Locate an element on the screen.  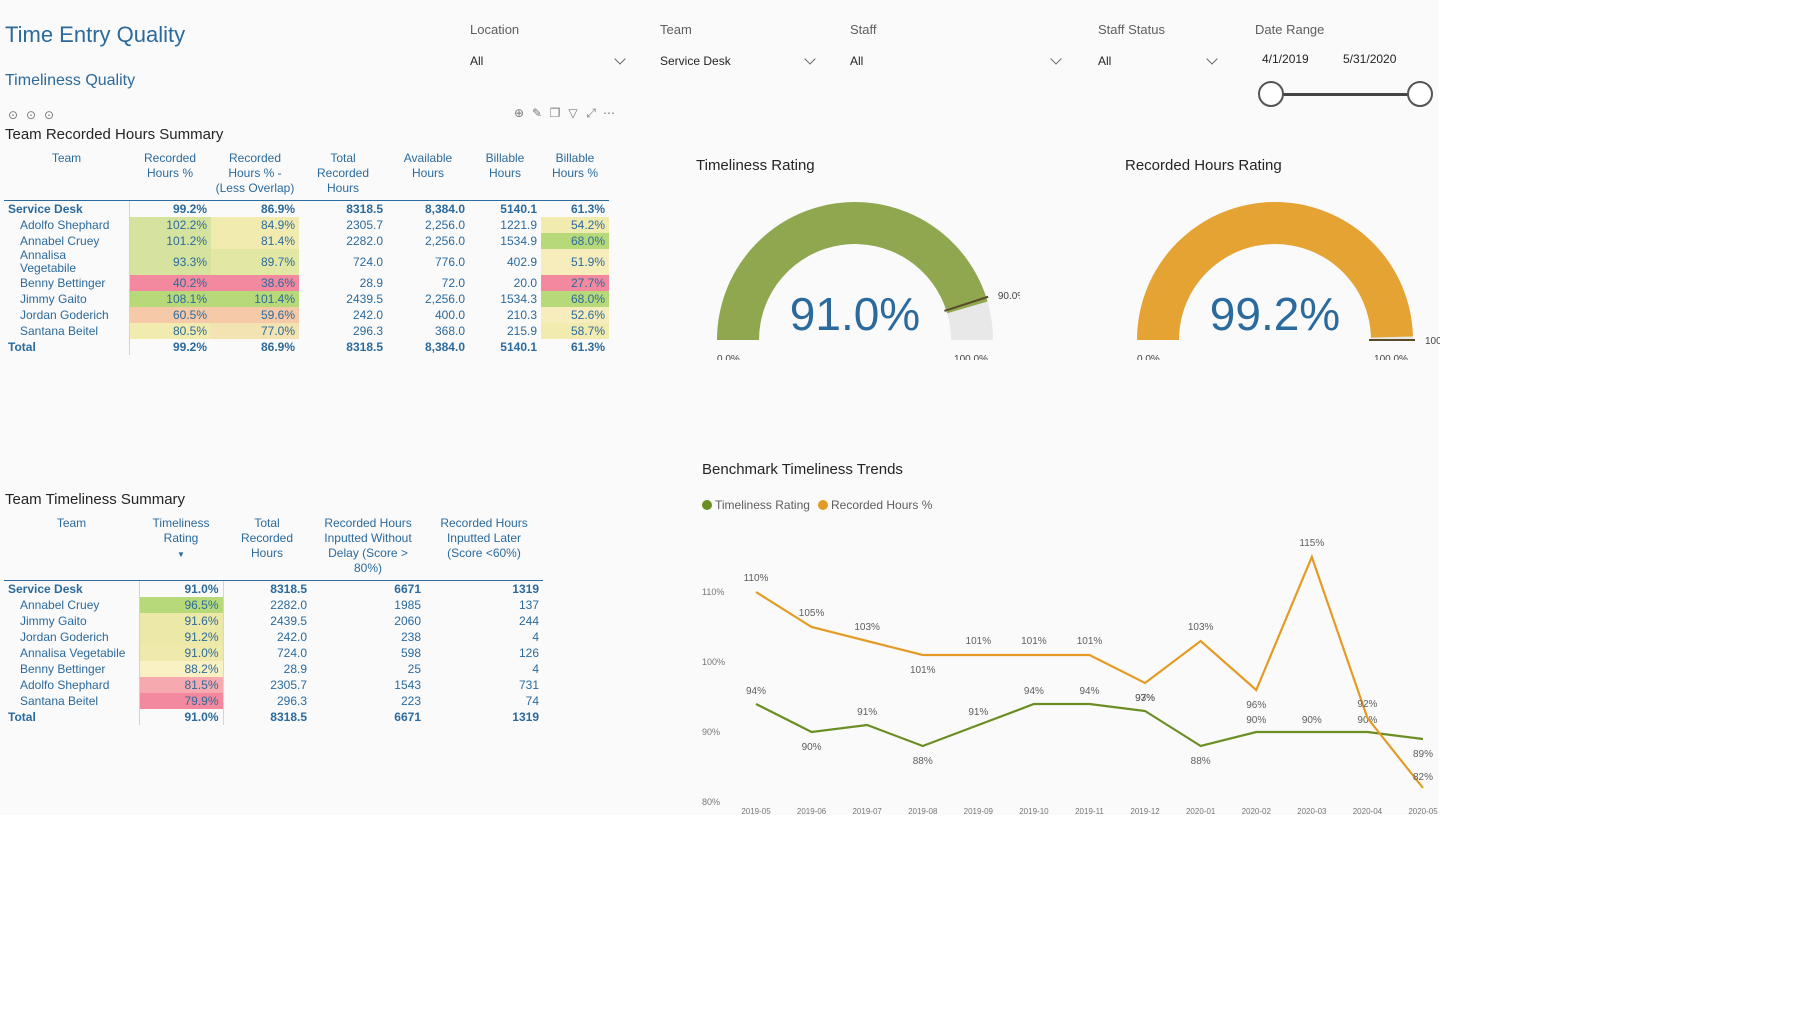
filter-icon: ▽ is located at coordinates (573, 113).